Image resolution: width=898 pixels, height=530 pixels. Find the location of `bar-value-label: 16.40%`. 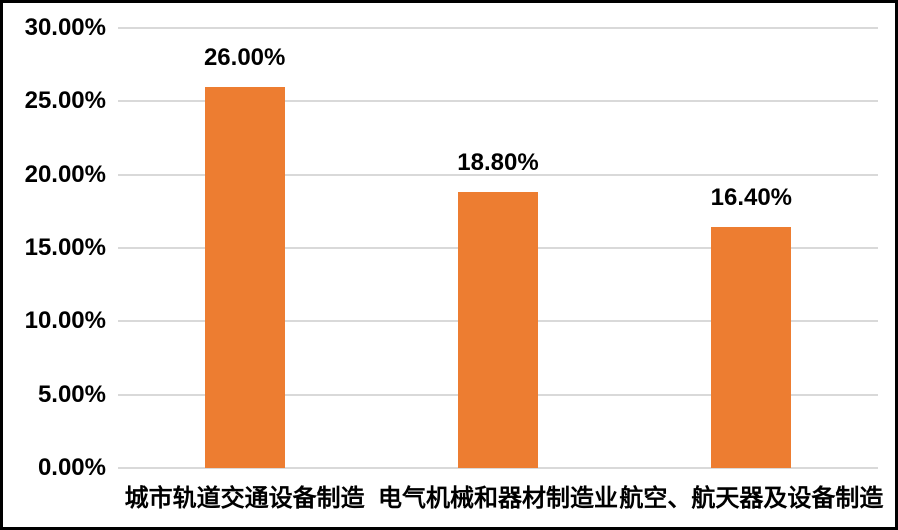

bar-value-label: 16.40% is located at coordinates (751, 198).